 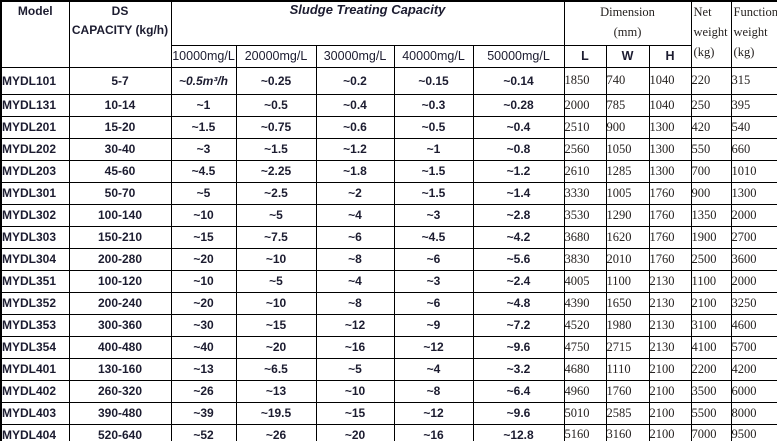 What do you see at coordinates (203, 413) in the screenshot?
I see `treating-capacity-cell: ~39` at bounding box center [203, 413].